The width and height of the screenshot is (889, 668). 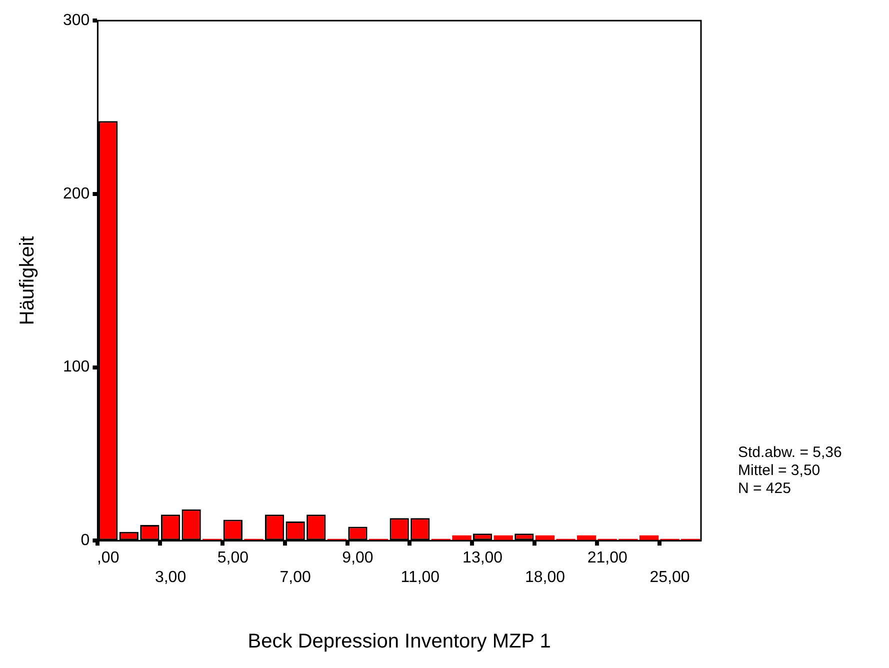 I want to click on text: Mittel = 3,50, so click(x=780, y=471).